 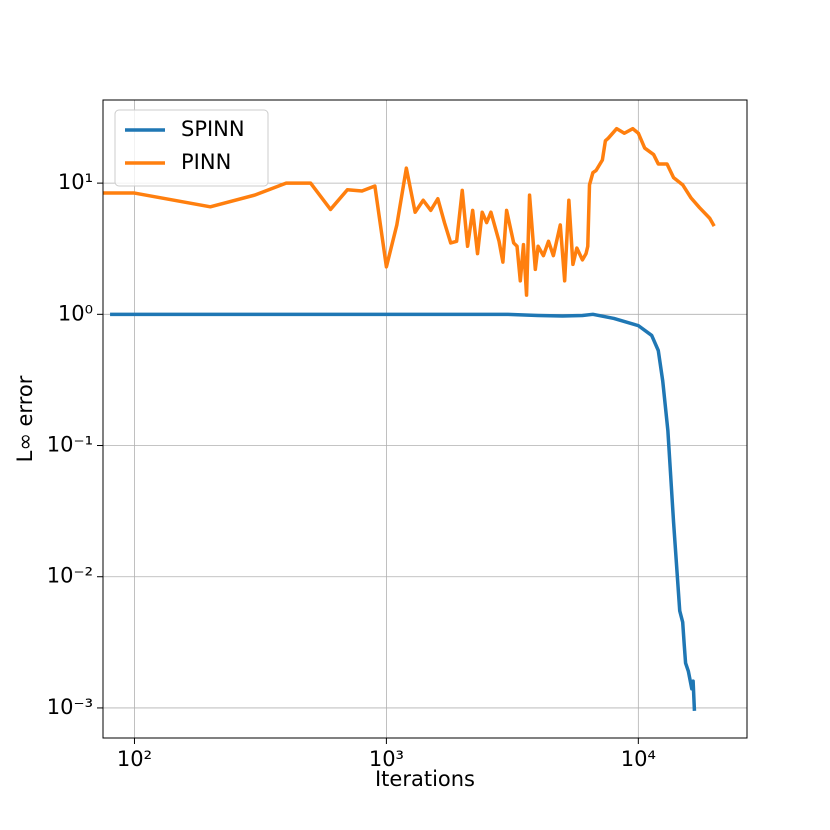 What do you see at coordinates (70, 707) in the screenshot?
I see `y-tick-label: 10⁻³` at bounding box center [70, 707].